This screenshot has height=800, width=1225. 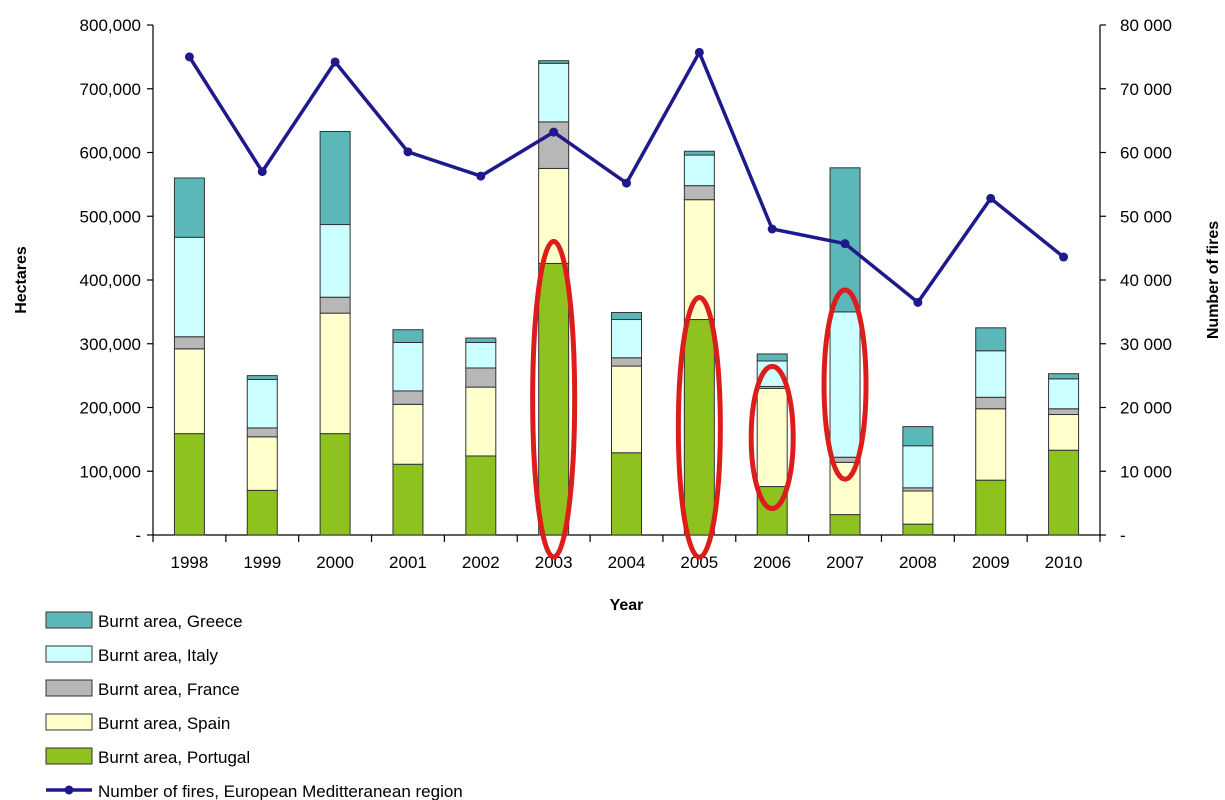 I want to click on x-tick-label: 2002, so click(x=481, y=562).